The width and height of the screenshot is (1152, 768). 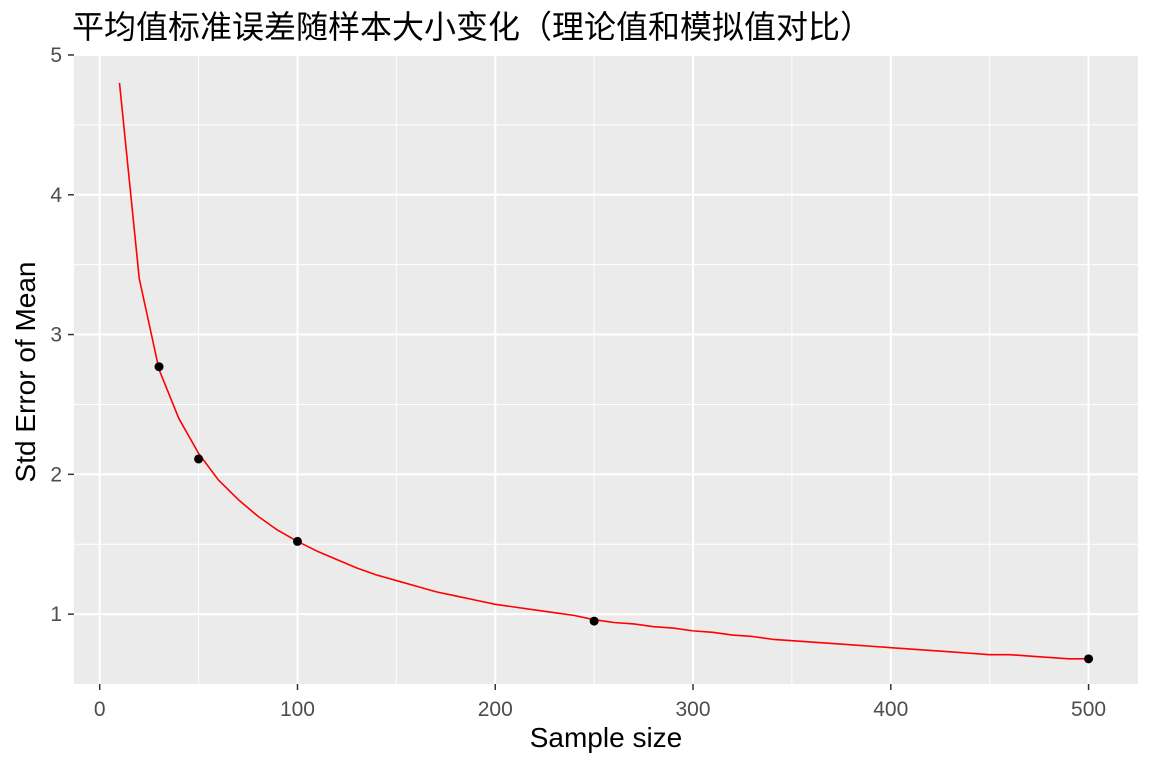 What do you see at coordinates (25, 372) in the screenshot?
I see `y-axis-title: Std Error of Mean` at bounding box center [25, 372].